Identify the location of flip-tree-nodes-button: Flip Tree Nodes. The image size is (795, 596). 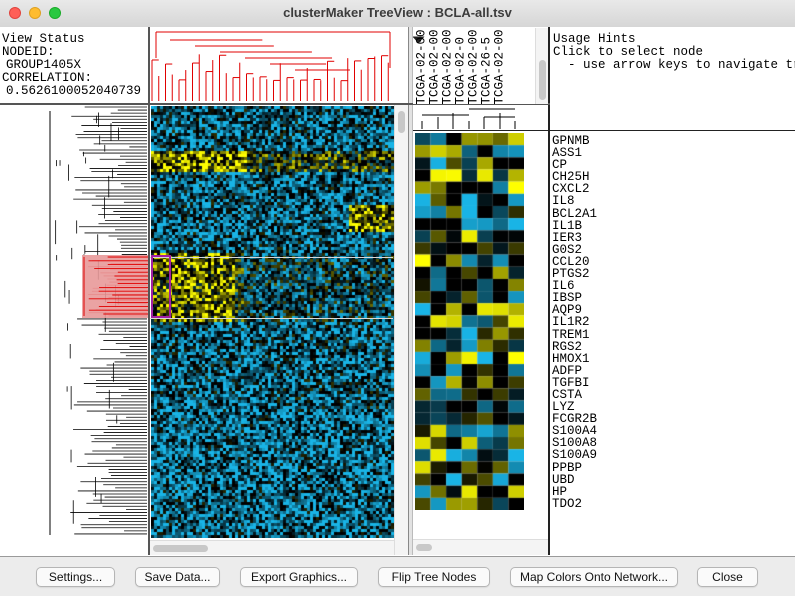
(434, 577).